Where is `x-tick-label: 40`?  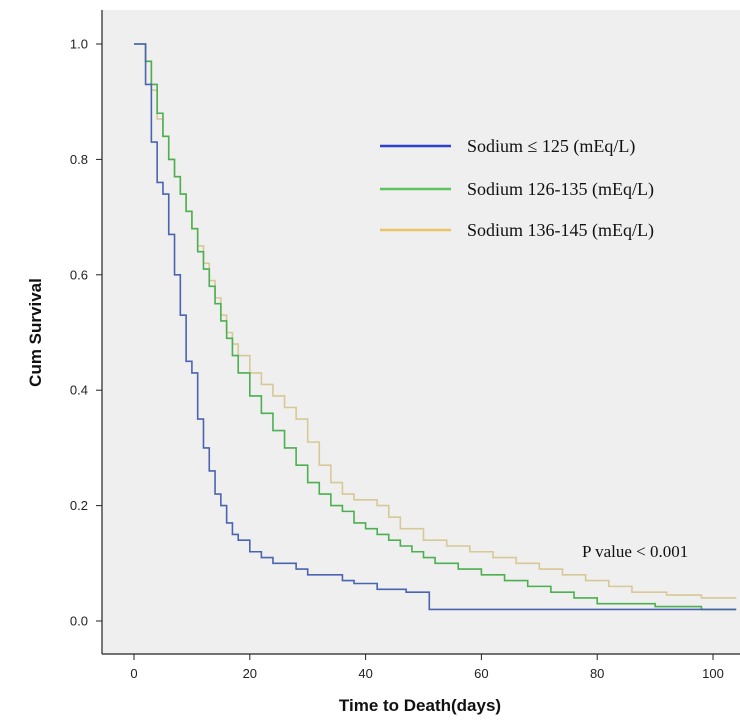 x-tick-label: 40 is located at coordinates (365, 673).